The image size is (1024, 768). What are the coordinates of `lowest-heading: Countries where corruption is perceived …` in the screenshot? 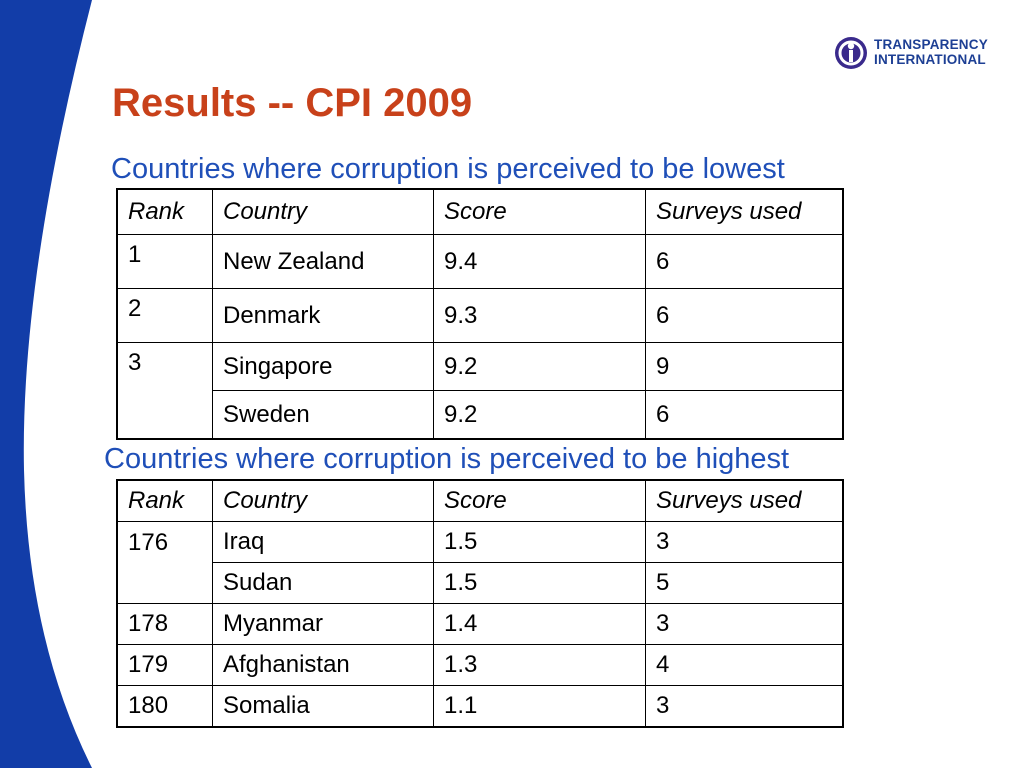 It's located at (448, 169).